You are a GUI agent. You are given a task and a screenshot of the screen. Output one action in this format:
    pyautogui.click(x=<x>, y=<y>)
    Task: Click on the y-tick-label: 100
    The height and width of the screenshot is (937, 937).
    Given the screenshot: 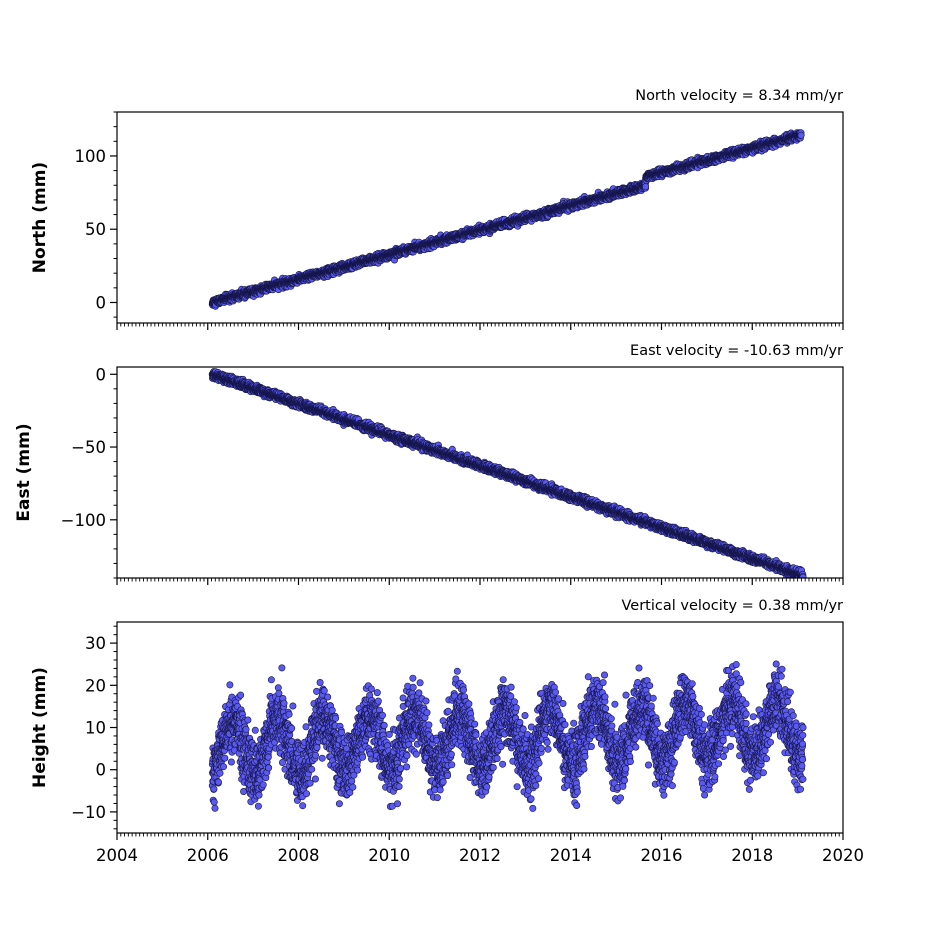 What is the action you would take?
    pyautogui.click(x=91, y=156)
    